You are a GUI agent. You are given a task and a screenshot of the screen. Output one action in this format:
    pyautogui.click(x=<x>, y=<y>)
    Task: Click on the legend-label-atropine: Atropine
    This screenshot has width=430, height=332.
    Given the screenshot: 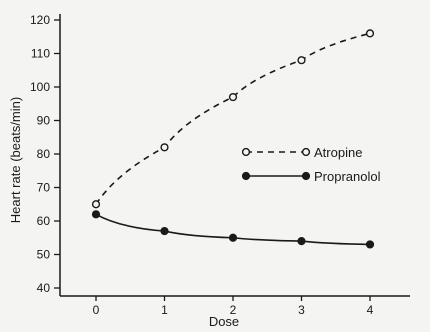 What is the action you would take?
    pyautogui.click(x=338, y=152)
    